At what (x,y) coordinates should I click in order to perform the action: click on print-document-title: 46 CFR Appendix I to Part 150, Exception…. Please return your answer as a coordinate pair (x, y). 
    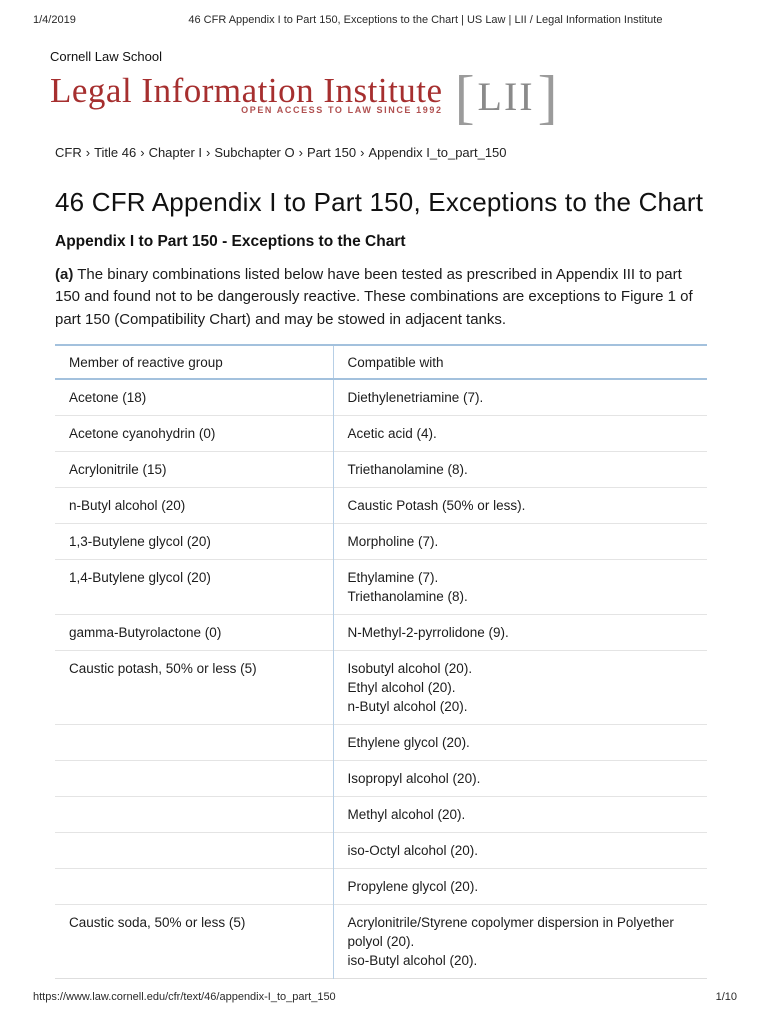
    Looking at the image, I should click on (425, 20).